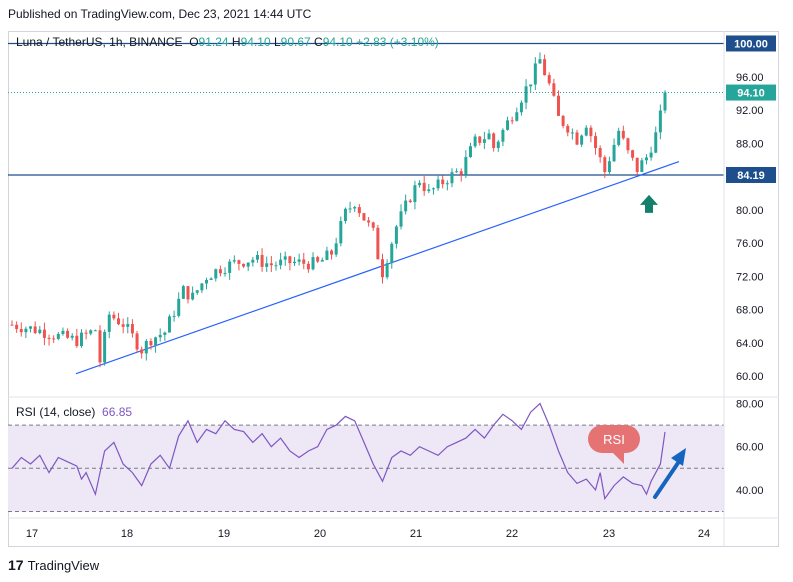 The height and width of the screenshot is (582, 793). I want to click on price-tick-label: 96.00, so click(750, 78).